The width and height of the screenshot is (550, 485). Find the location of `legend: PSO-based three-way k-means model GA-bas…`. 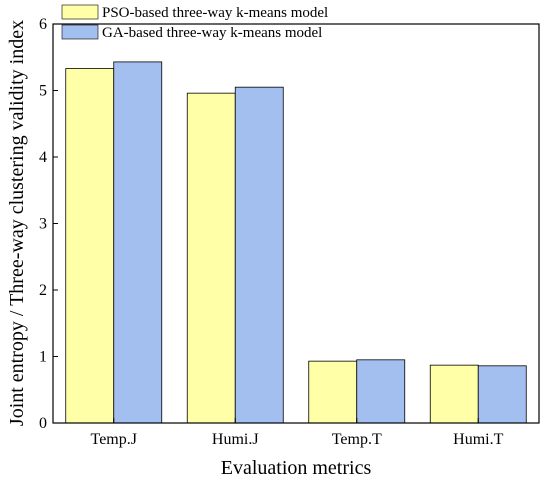

legend: PSO-based three-way k-means model GA-bas… is located at coordinates (194, 22).